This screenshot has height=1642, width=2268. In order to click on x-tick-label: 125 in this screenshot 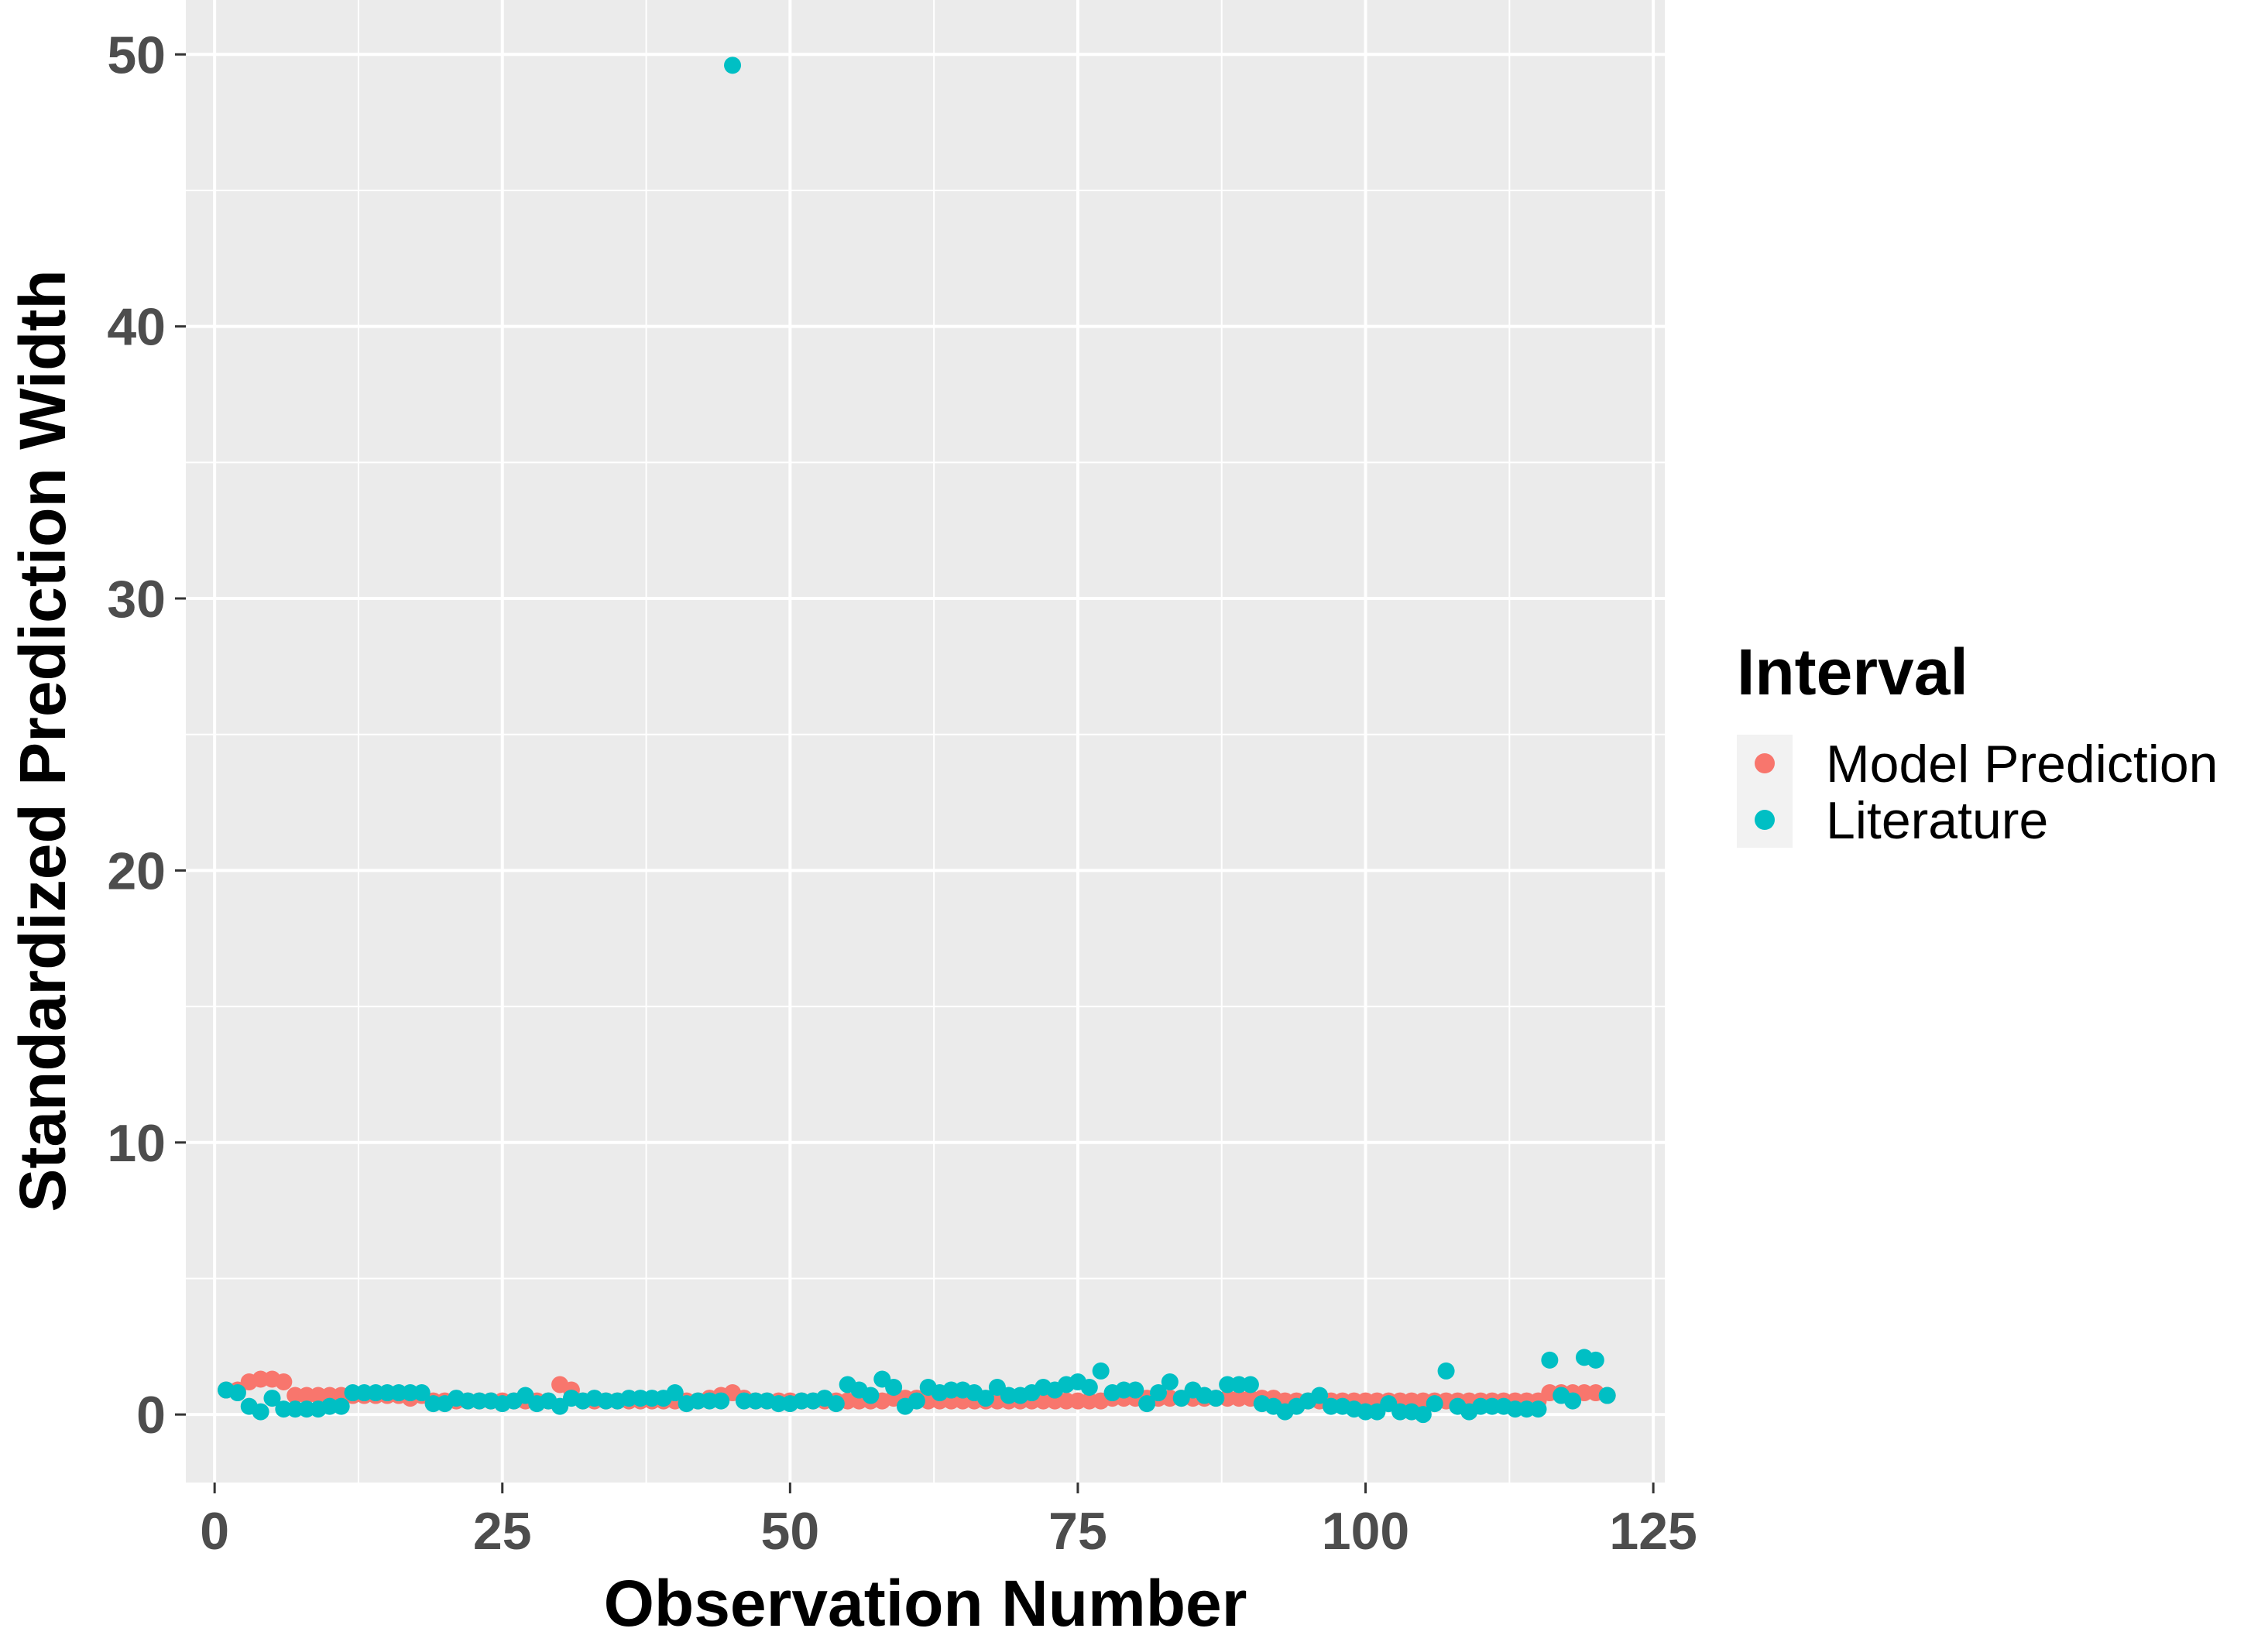, I will do `click(1653, 1531)`.